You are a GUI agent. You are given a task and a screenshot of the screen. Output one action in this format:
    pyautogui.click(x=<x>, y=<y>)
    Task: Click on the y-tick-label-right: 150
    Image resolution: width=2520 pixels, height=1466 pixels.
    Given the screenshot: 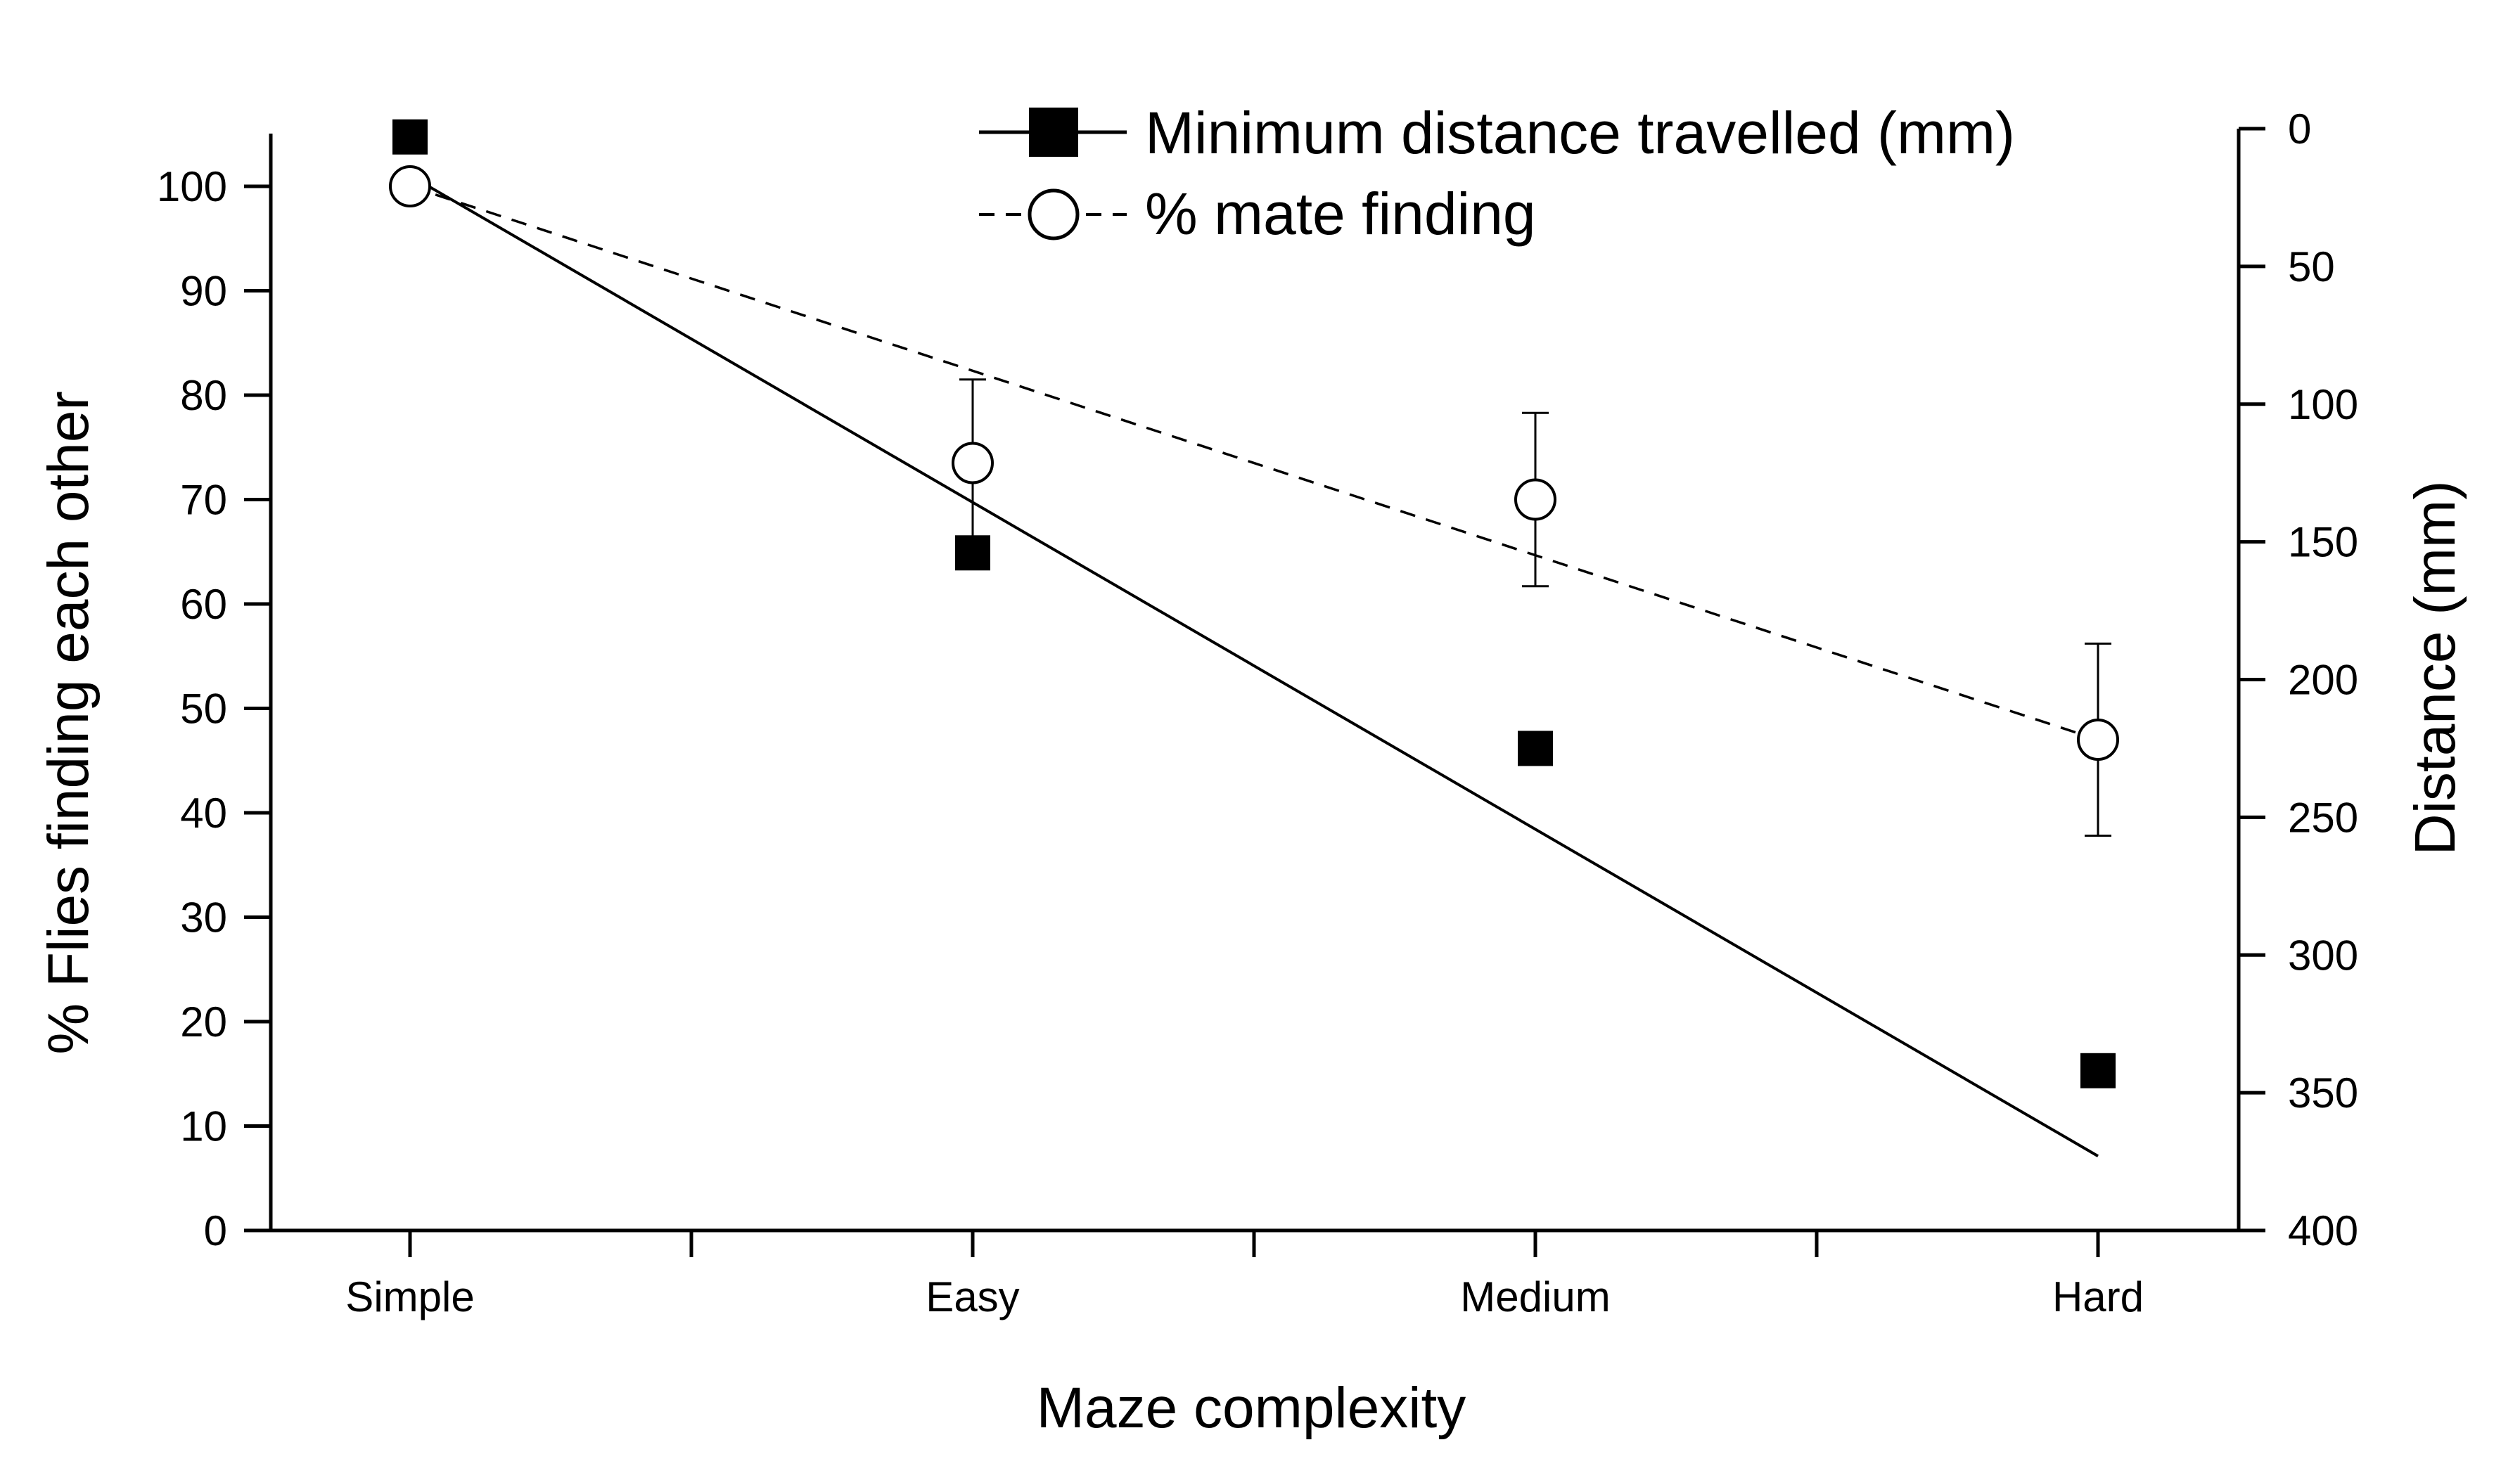 What is the action you would take?
    pyautogui.click(x=2323, y=542)
    